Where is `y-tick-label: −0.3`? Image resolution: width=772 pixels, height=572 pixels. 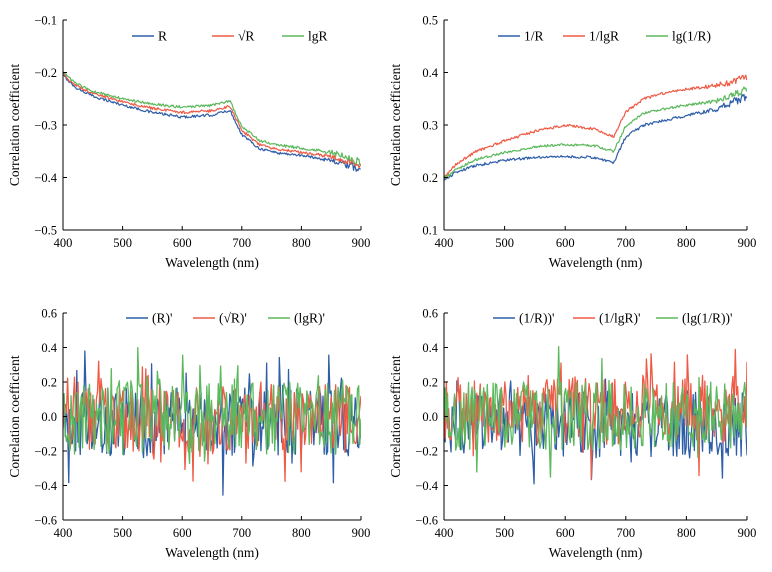 y-tick-label: −0.3 is located at coordinates (45, 126).